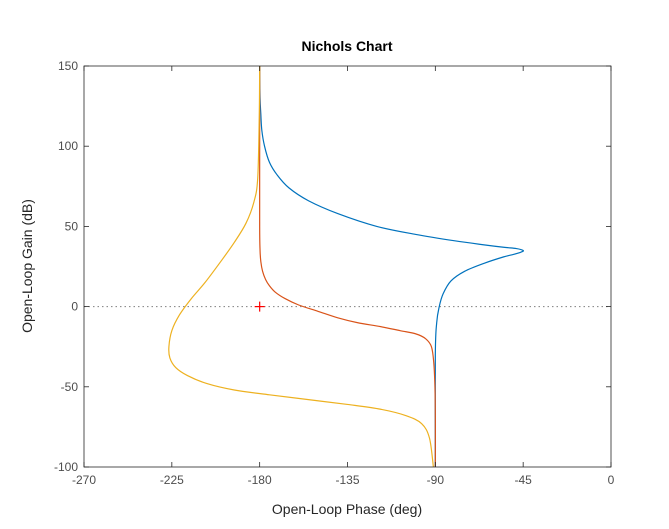 The image size is (669, 529). What do you see at coordinates (74, 307) in the screenshot?
I see `y-tick-label: 0` at bounding box center [74, 307].